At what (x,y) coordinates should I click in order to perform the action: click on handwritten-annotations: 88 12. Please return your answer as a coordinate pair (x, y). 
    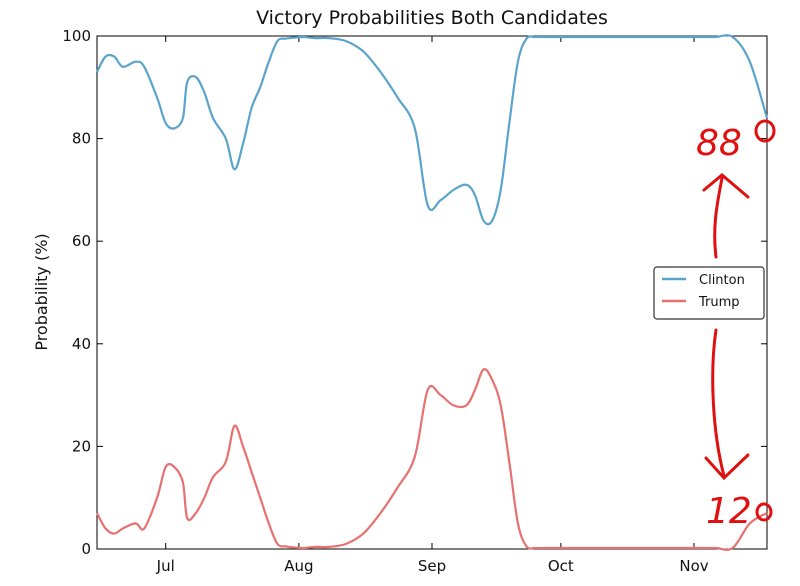
    Looking at the image, I should click on (736, 325).